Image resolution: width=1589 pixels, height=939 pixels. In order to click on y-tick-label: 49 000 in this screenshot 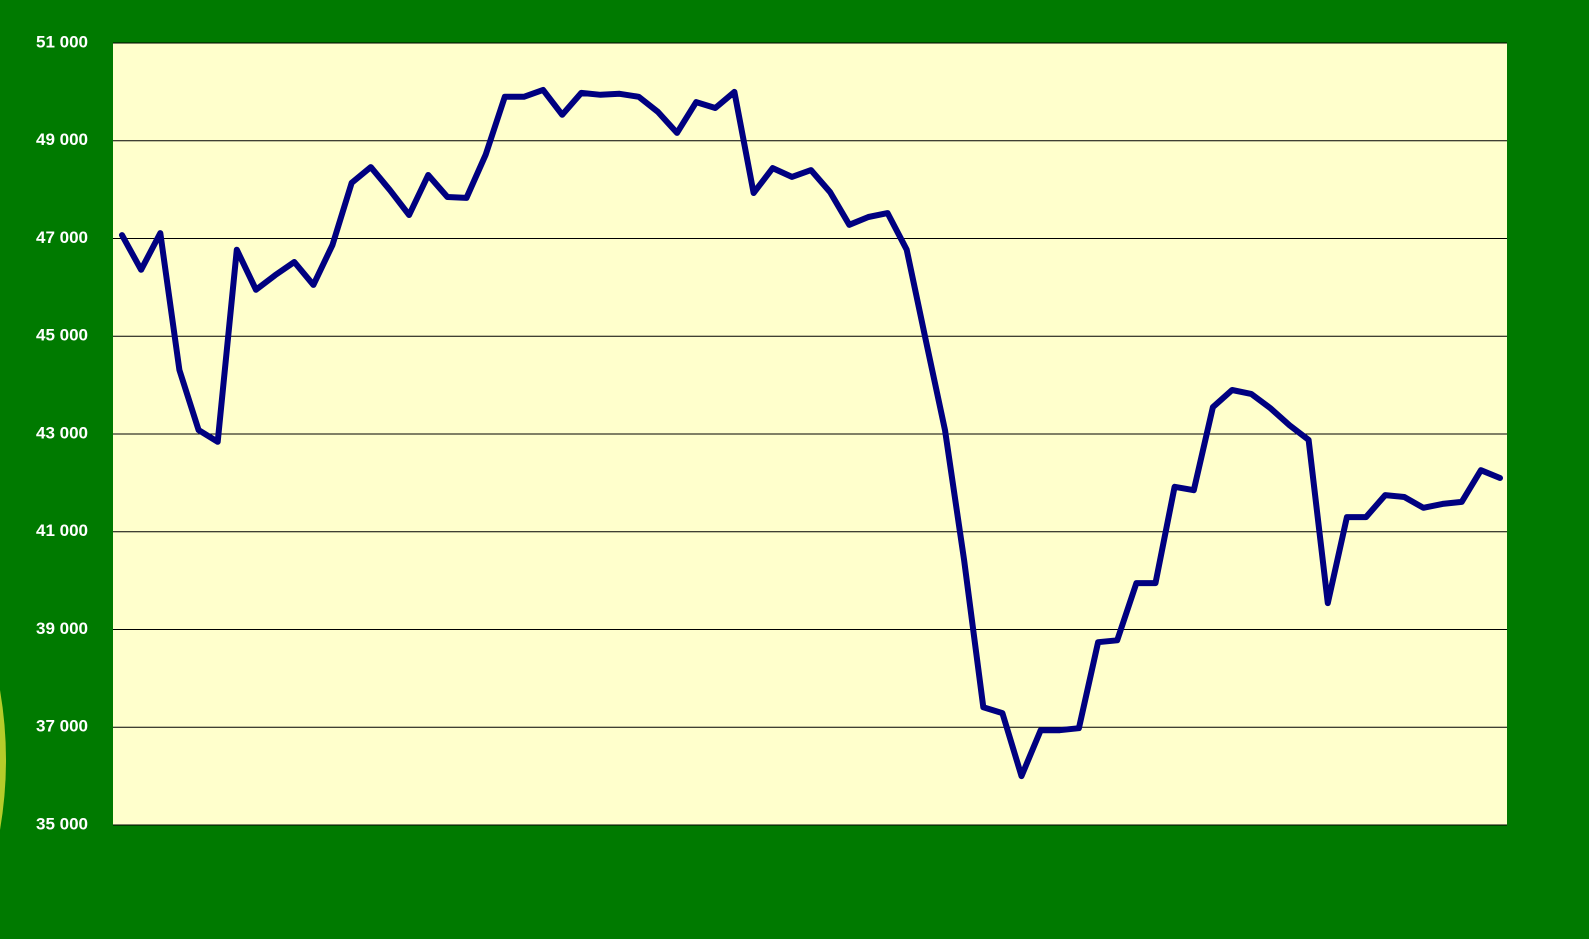, I will do `click(62, 139)`.